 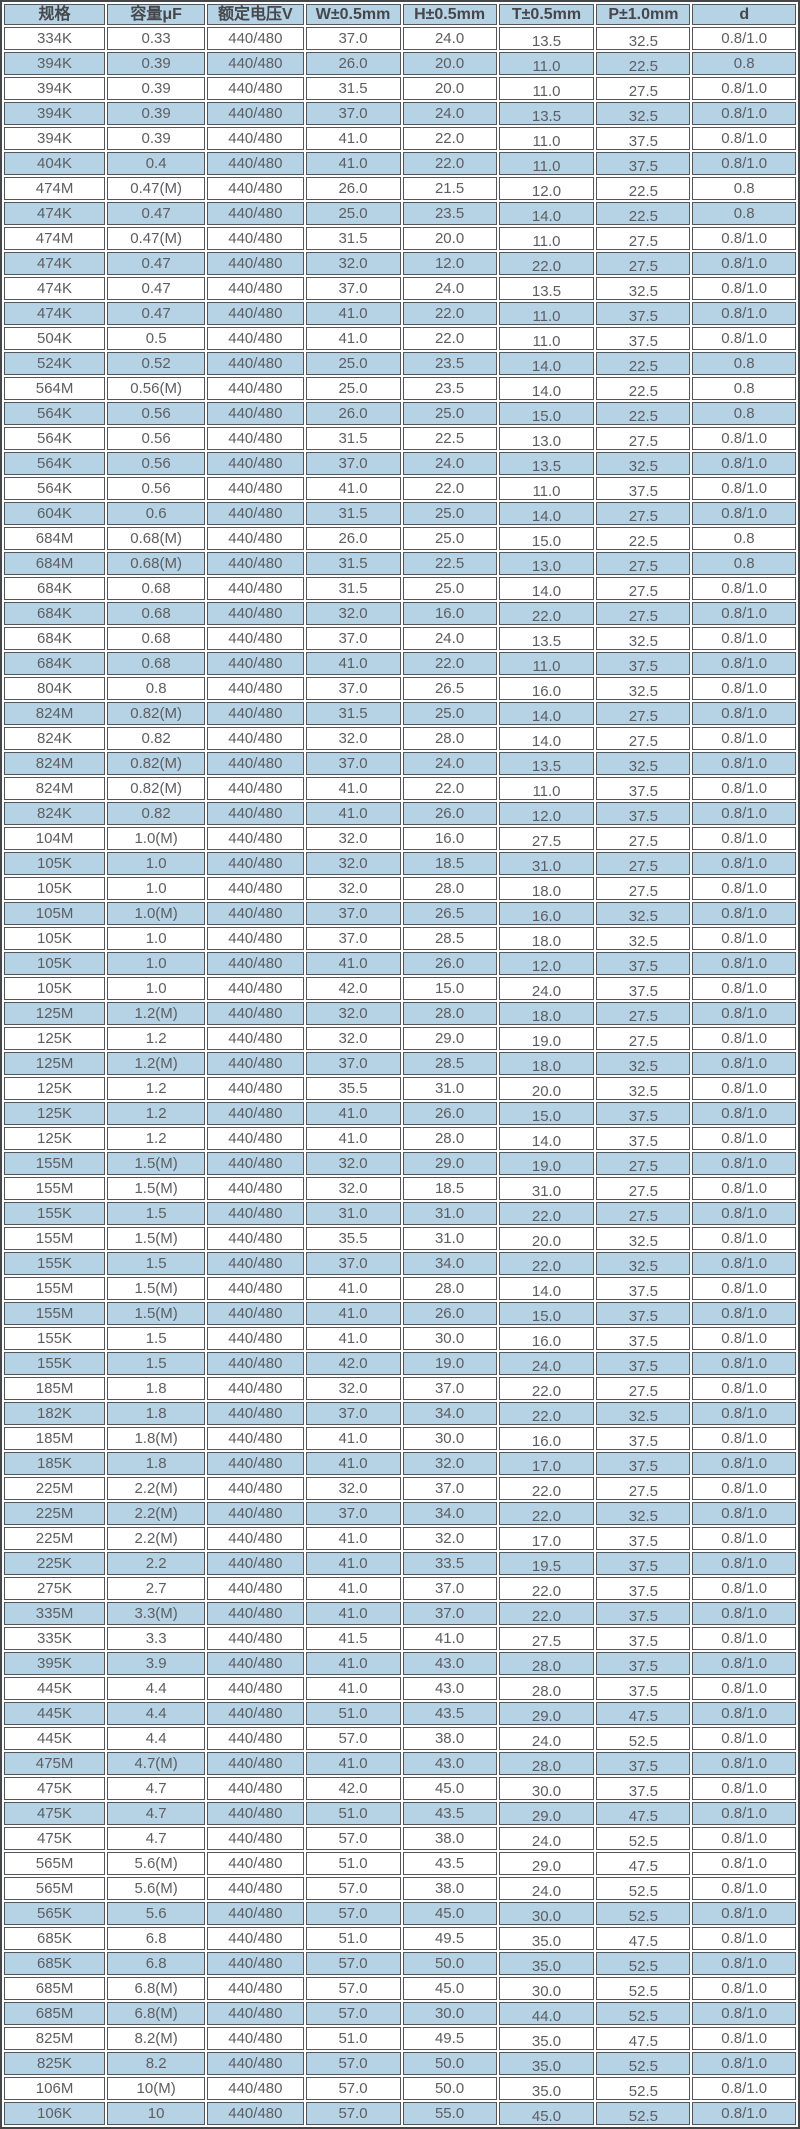 I want to click on cell-t: 17.0, so click(x=546, y=1538).